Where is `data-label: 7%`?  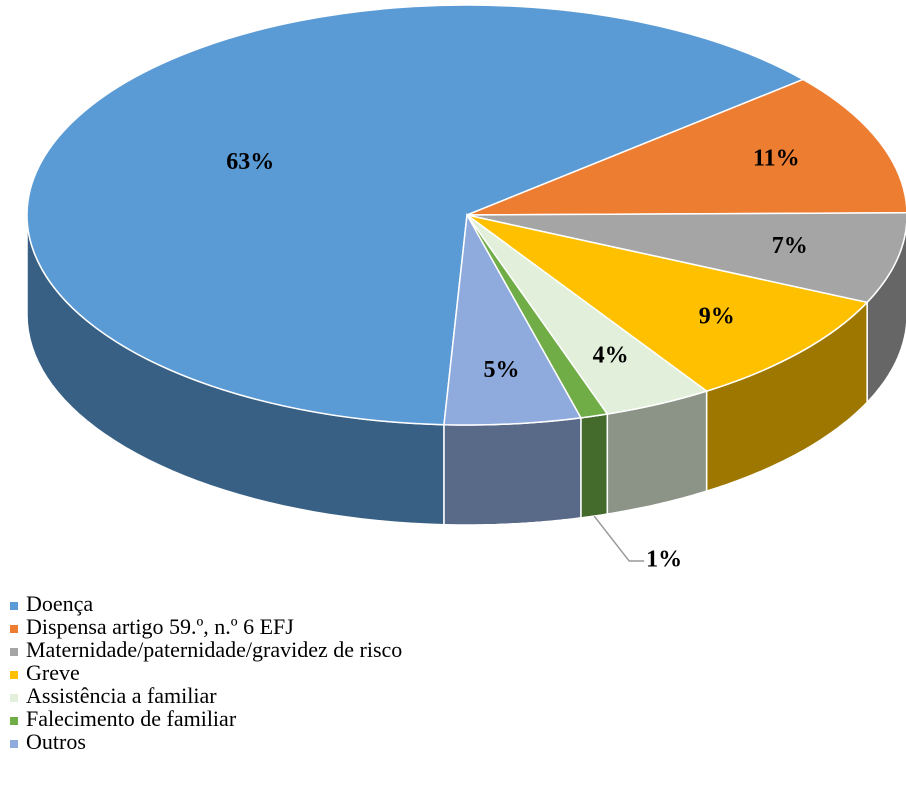
data-label: 7% is located at coordinates (790, 246).